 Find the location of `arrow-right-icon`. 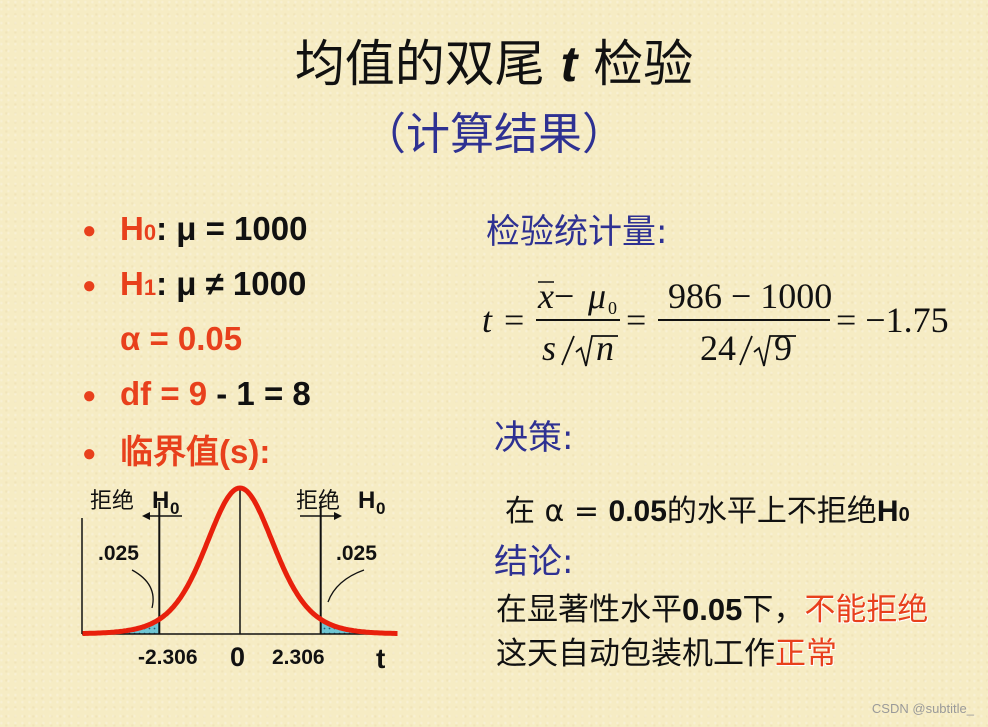

arrow-right-icon is located at coordinates (338, 516).